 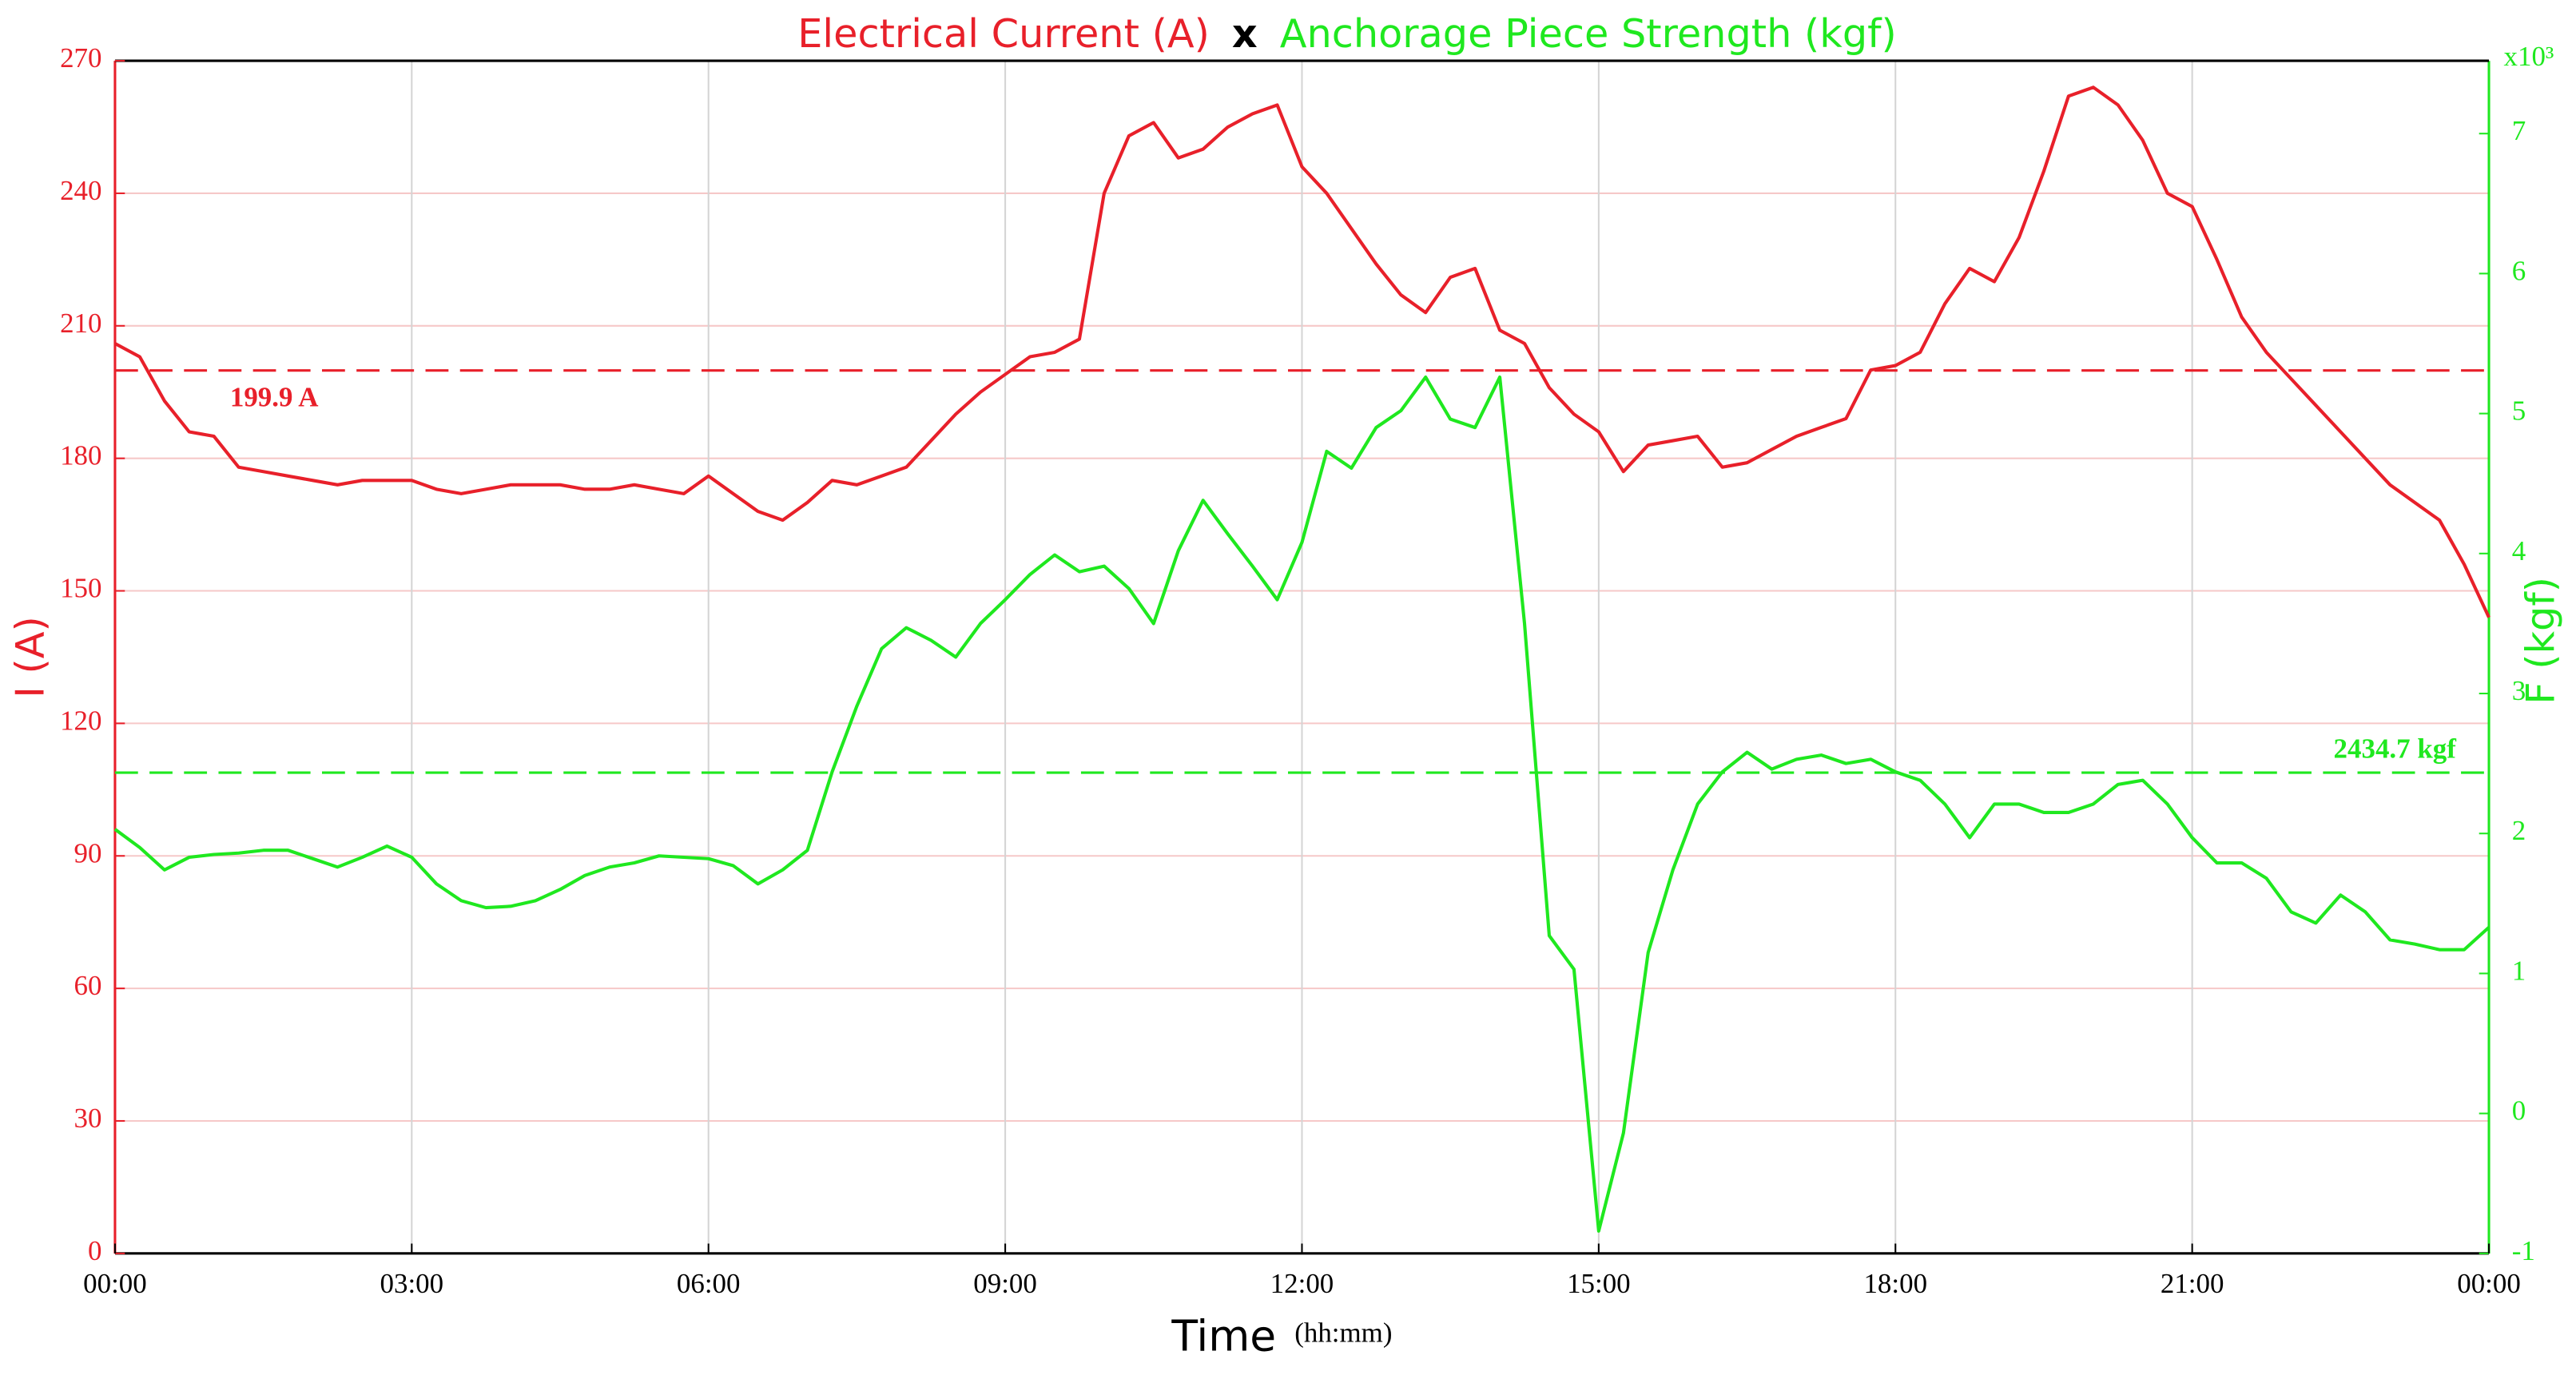 What do you see at coordinates (2519, 830) in the screenshot?
I see `y2-tick-label: 2` at bounding box center [2519, 830].